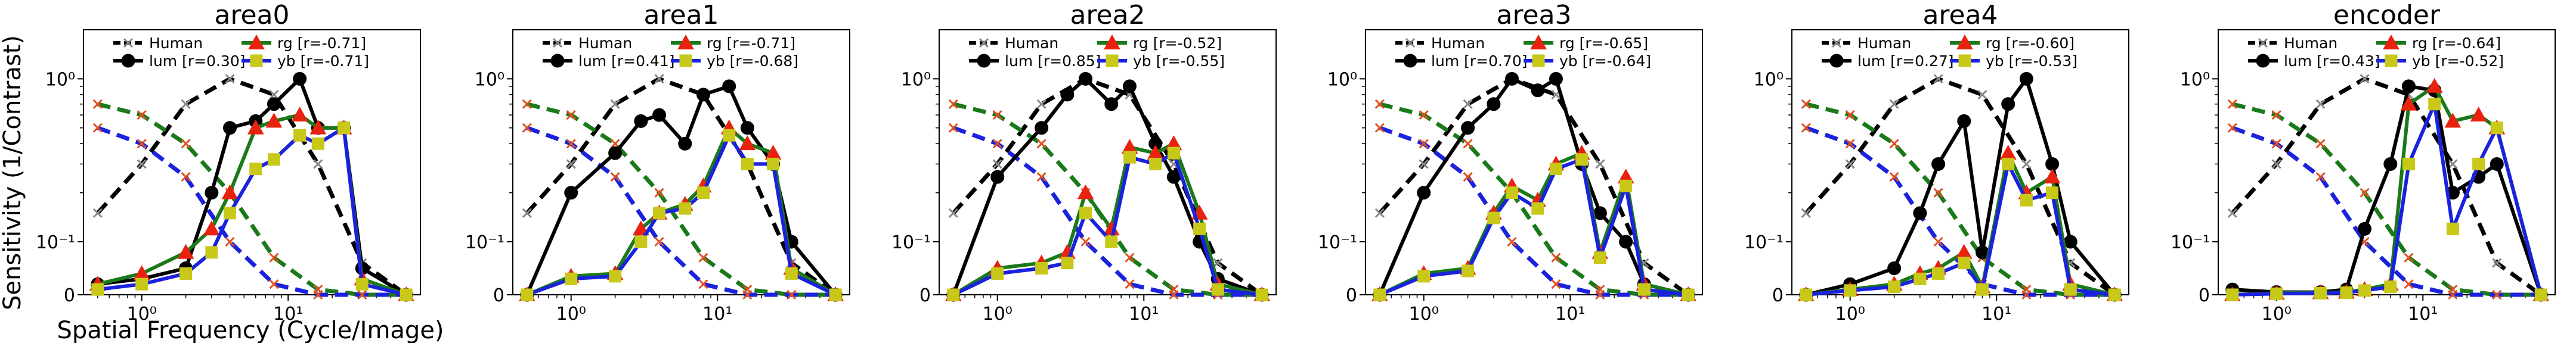 This screenshot has height=343, width=2576. Describe the element at coordinates (1053, 61) in the screenshot. I see `legend-label: lum [r=0.85]` at that location.